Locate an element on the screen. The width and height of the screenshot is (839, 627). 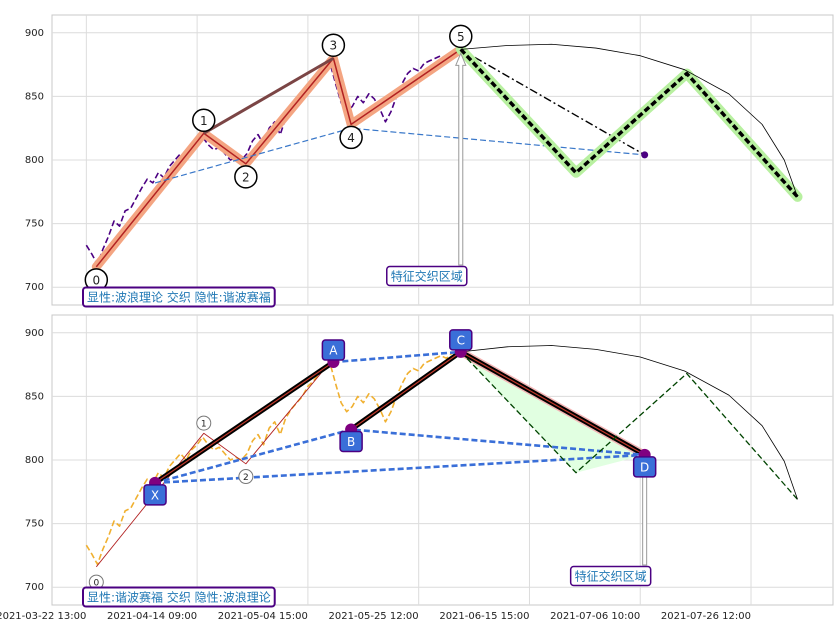
pattern-point-label: X is located at coordinates (155, 495).